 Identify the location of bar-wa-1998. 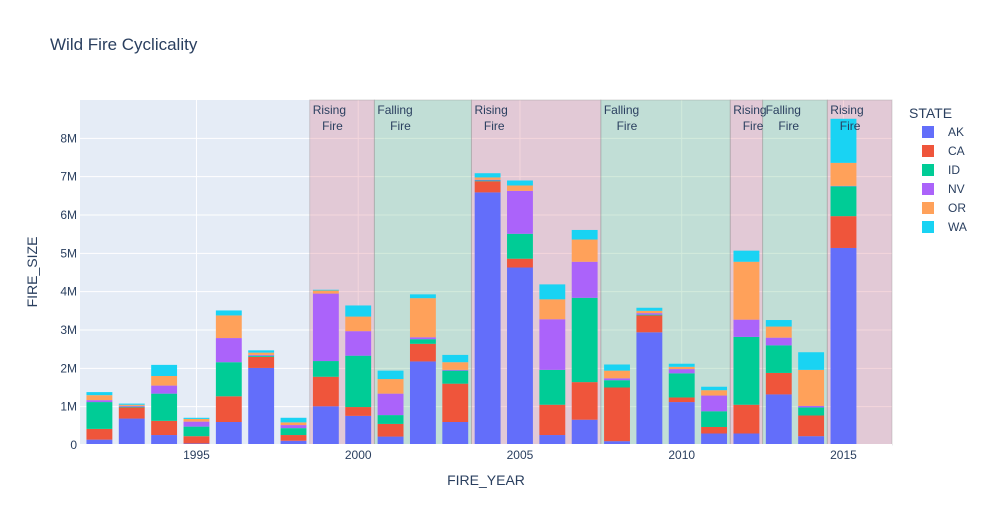
(293, 420).